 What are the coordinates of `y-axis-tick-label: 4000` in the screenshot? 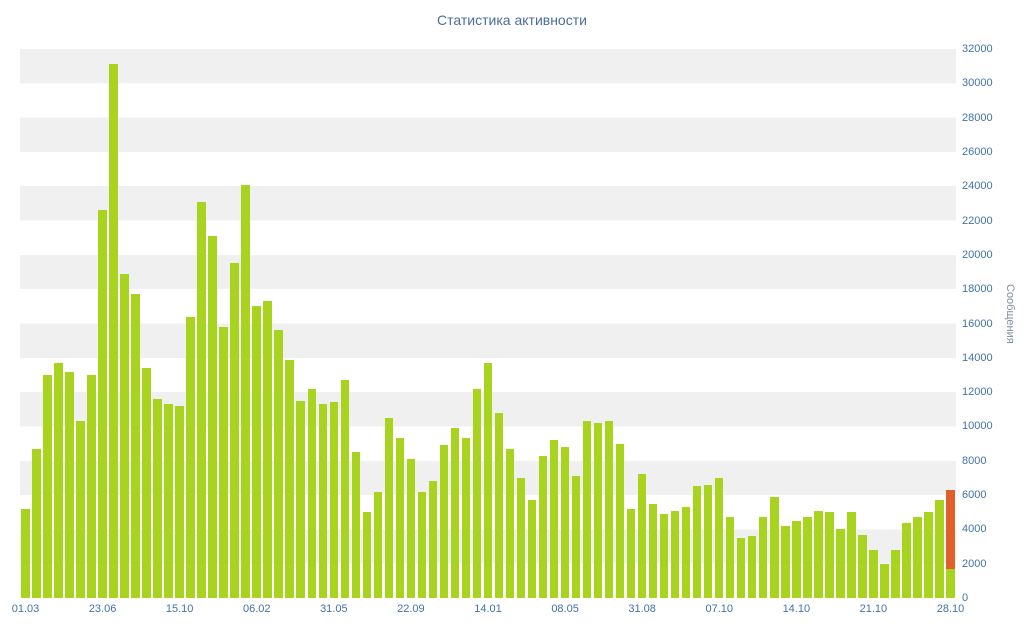 It's located at (974, 529).